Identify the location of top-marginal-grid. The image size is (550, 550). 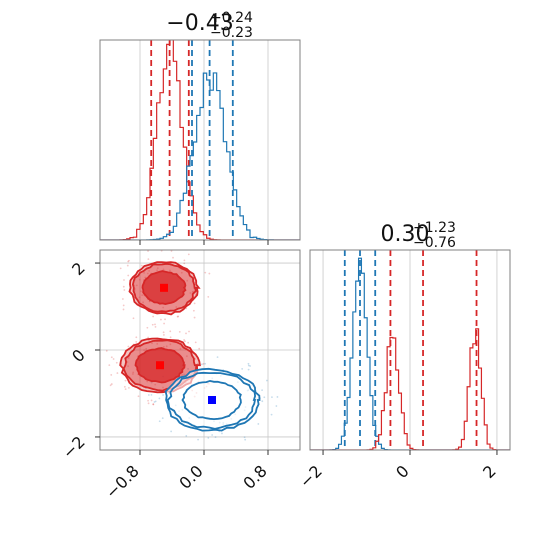
(204, 140).